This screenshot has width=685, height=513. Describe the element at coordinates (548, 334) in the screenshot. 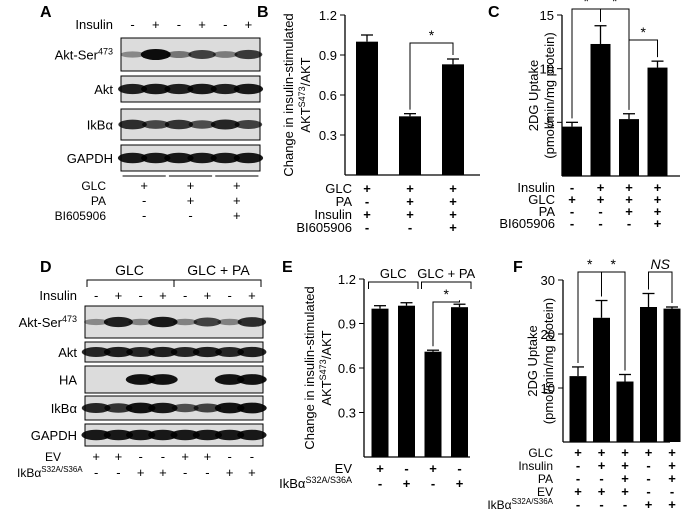

I see `y-tick-label: 20` at that location.